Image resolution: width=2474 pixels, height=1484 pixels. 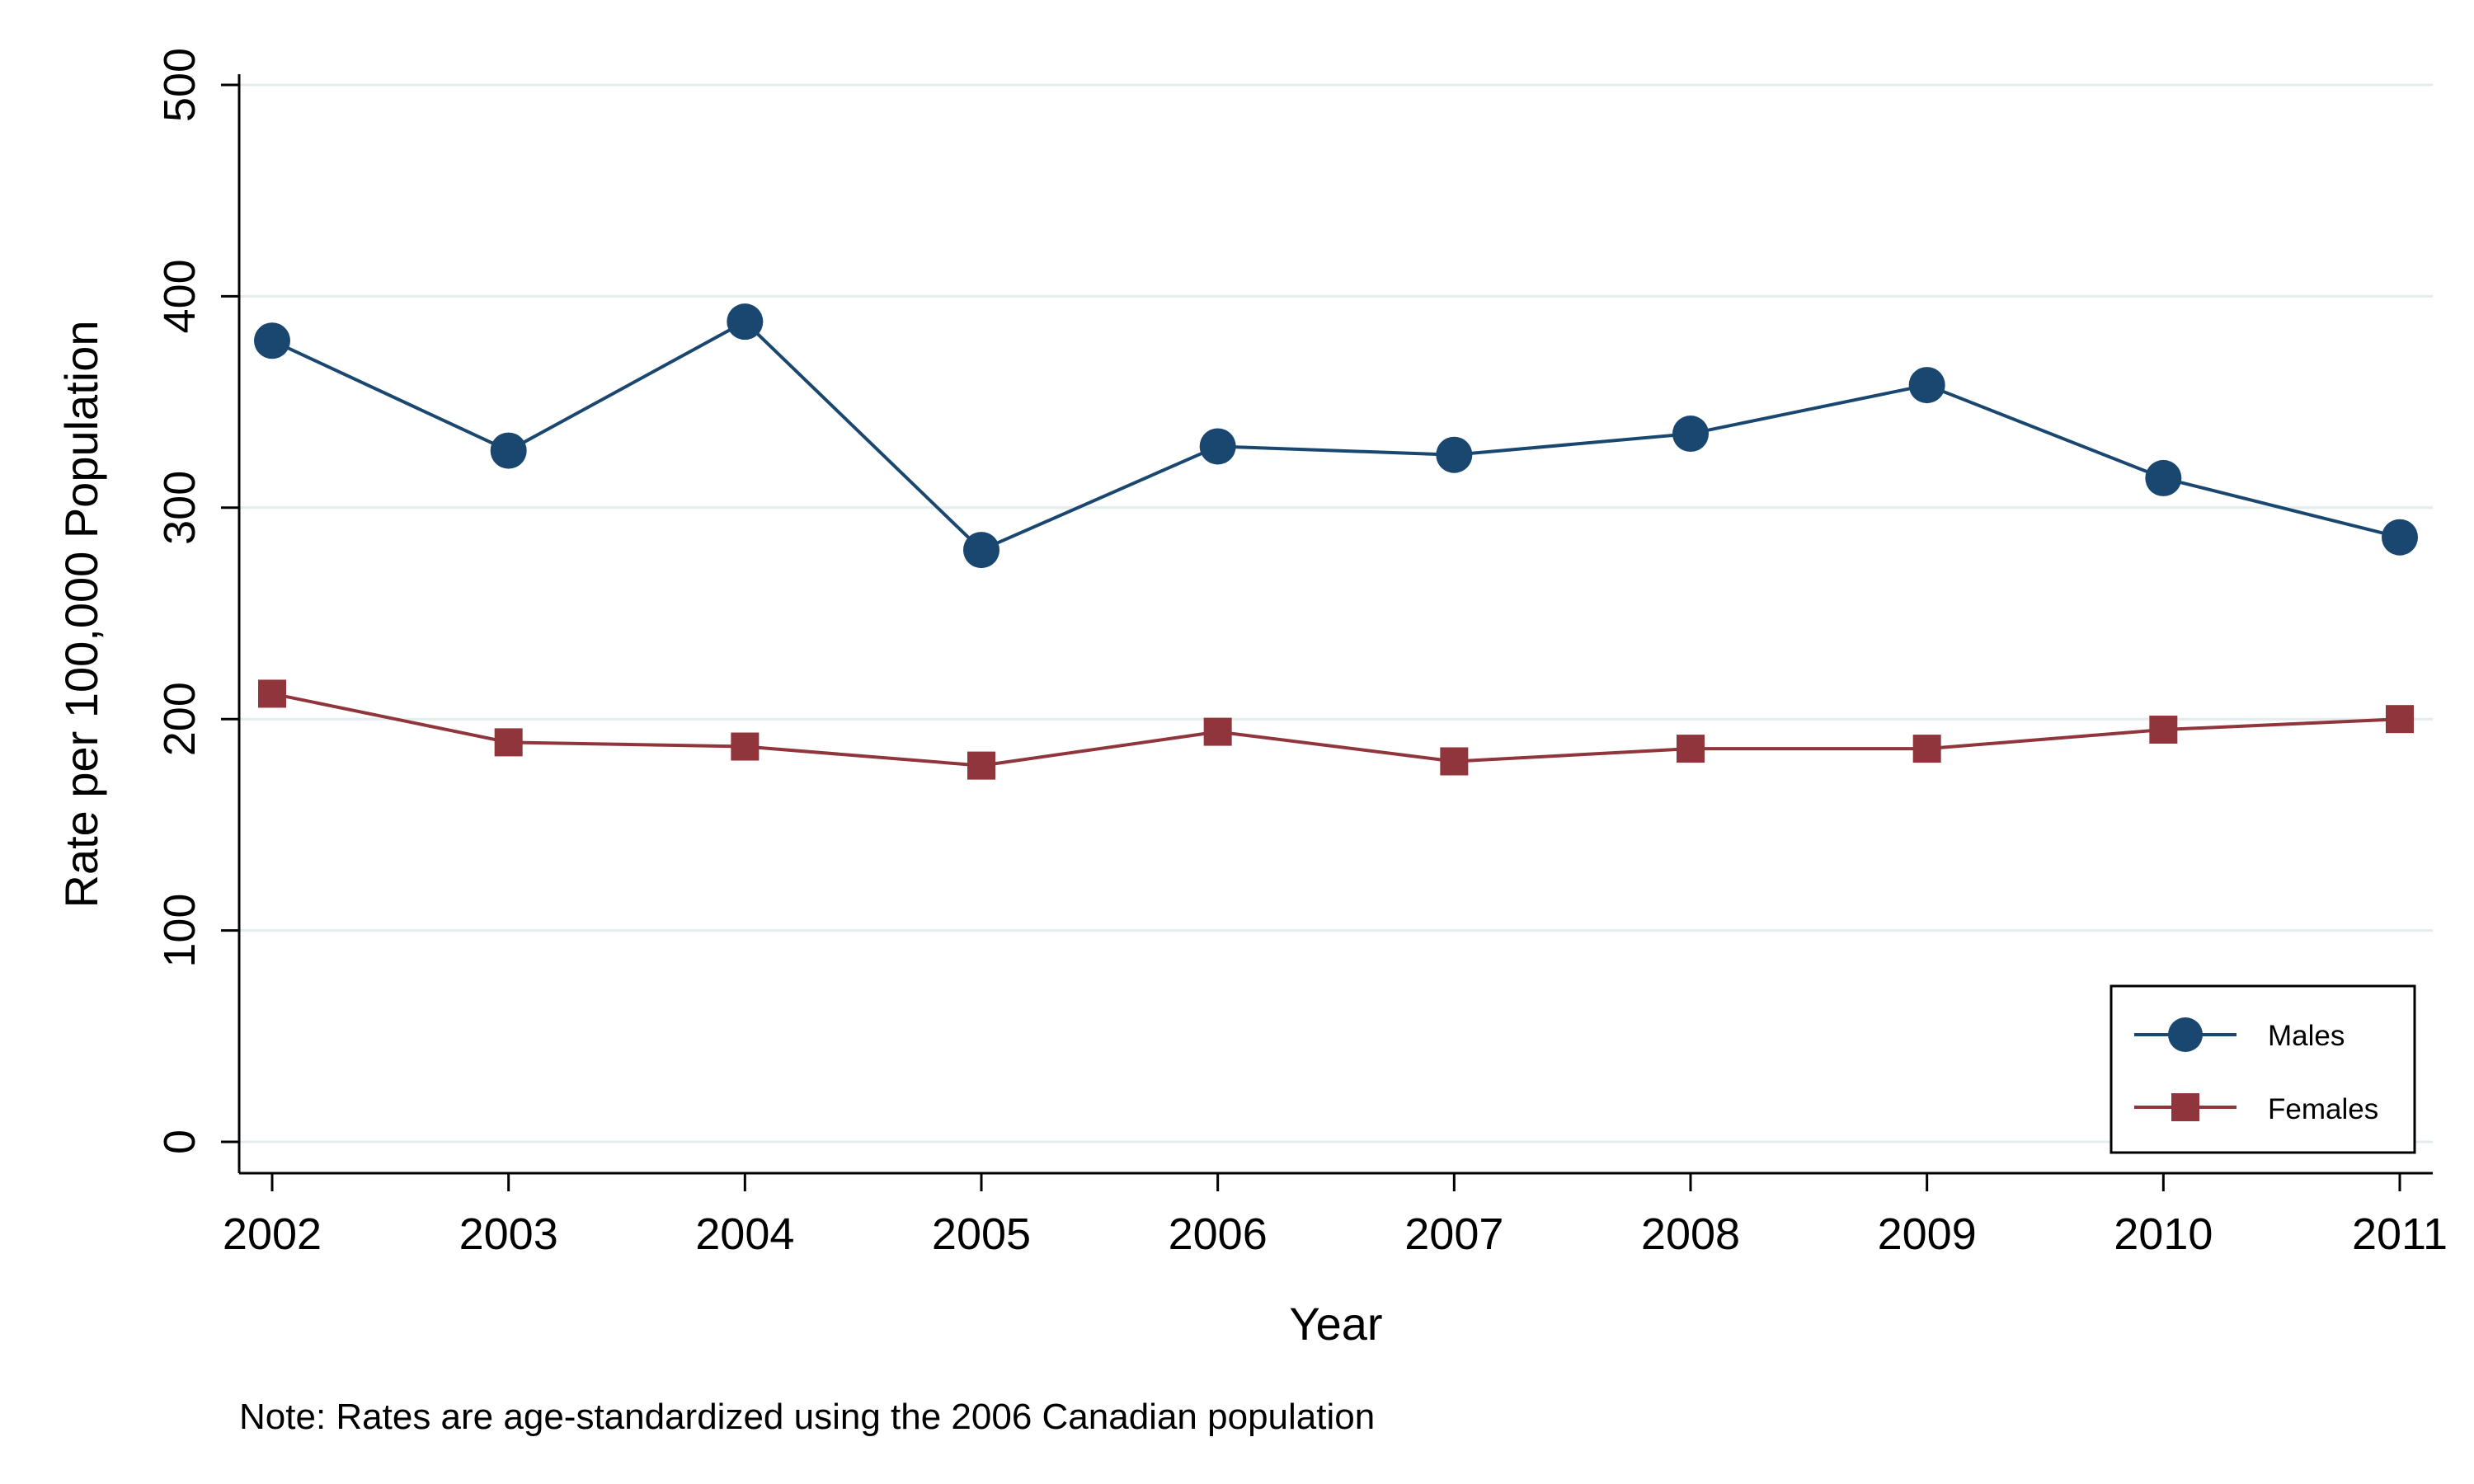 I want to click on data-point-males-2003, so click(x=508, y=450).